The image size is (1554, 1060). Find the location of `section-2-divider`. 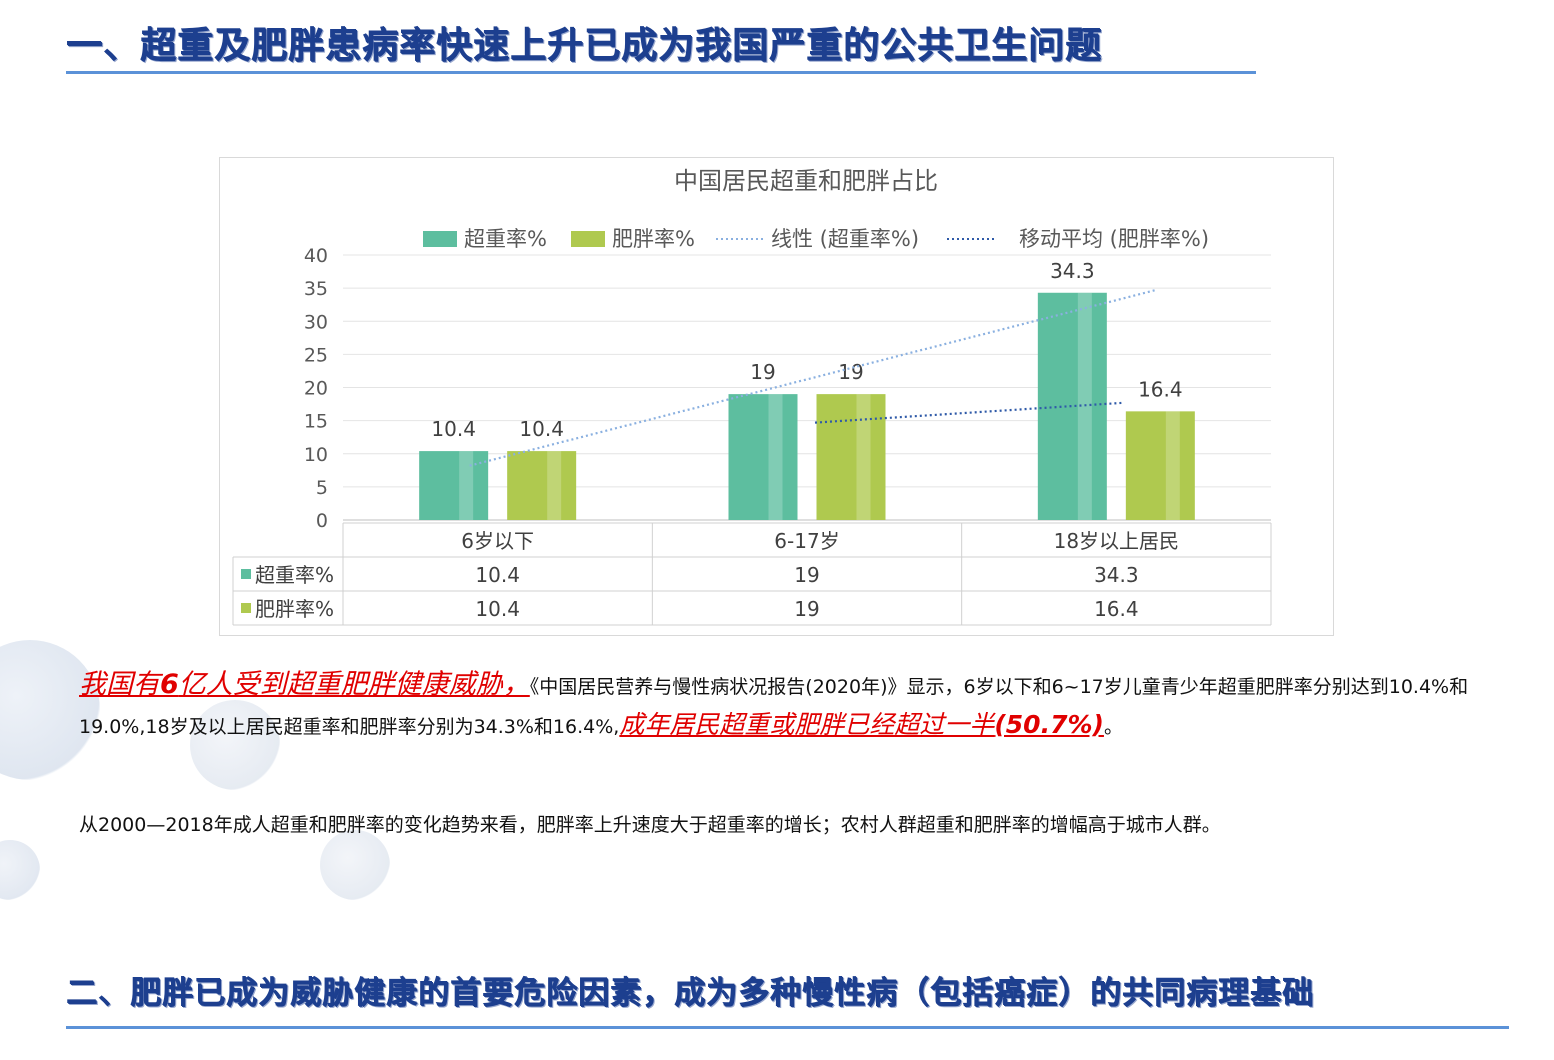

section-2-divider is located at coordinates (787, 1027).